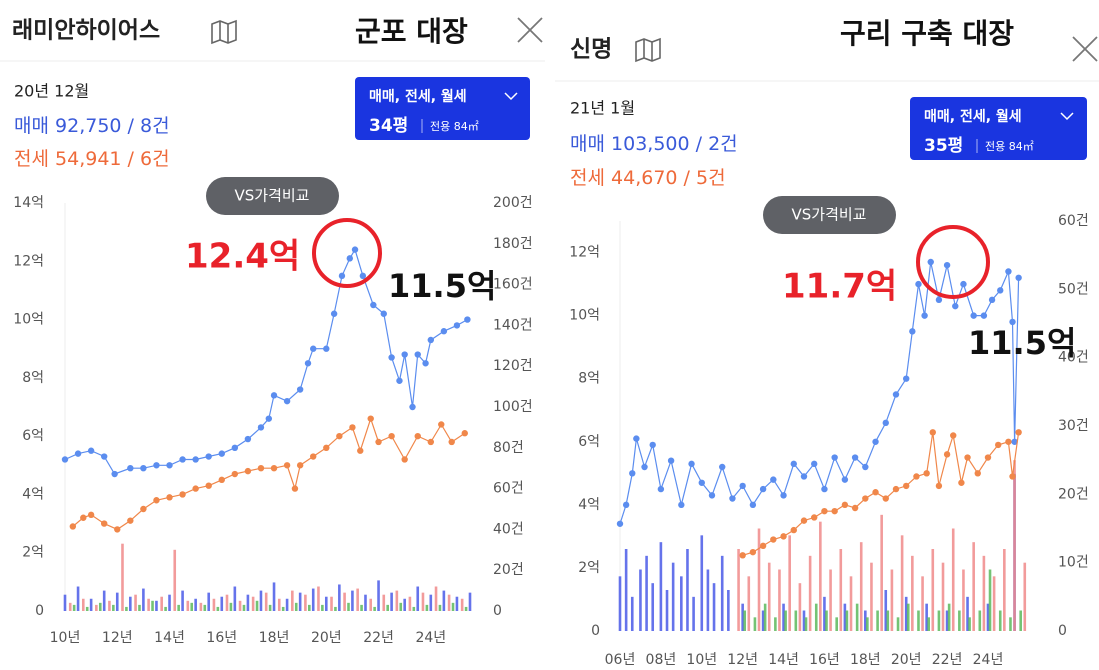  Describe the element at coordinates (839, 287) in the screenshot. I see `price-annotation: 11.7억` at that location.